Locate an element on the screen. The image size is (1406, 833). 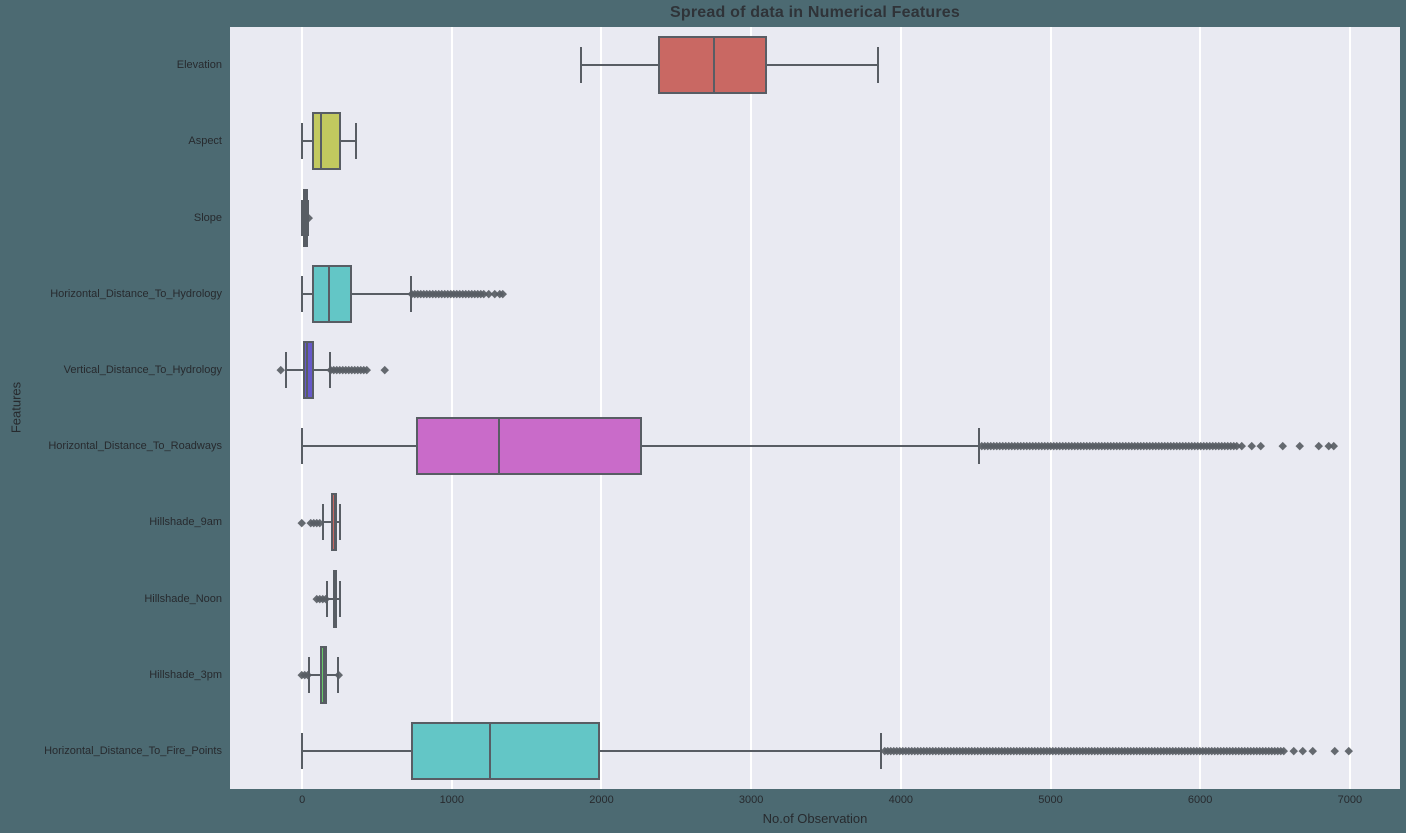
whisker-high-elevation is located at coordinates (822, 65).